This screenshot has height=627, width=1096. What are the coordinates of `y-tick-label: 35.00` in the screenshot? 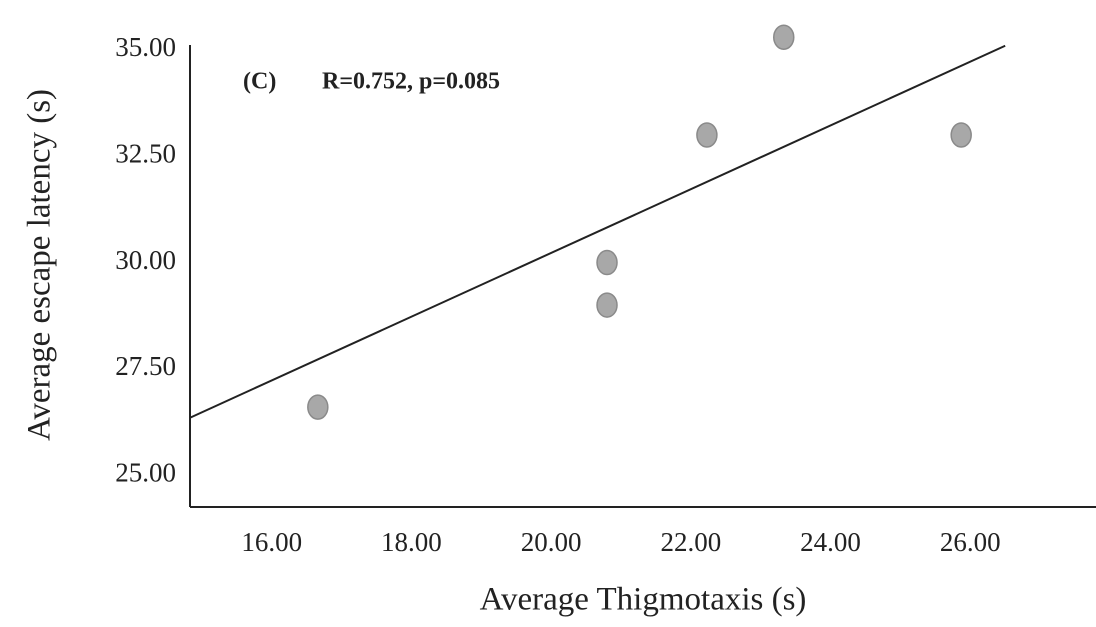 It's located at (145, 47).